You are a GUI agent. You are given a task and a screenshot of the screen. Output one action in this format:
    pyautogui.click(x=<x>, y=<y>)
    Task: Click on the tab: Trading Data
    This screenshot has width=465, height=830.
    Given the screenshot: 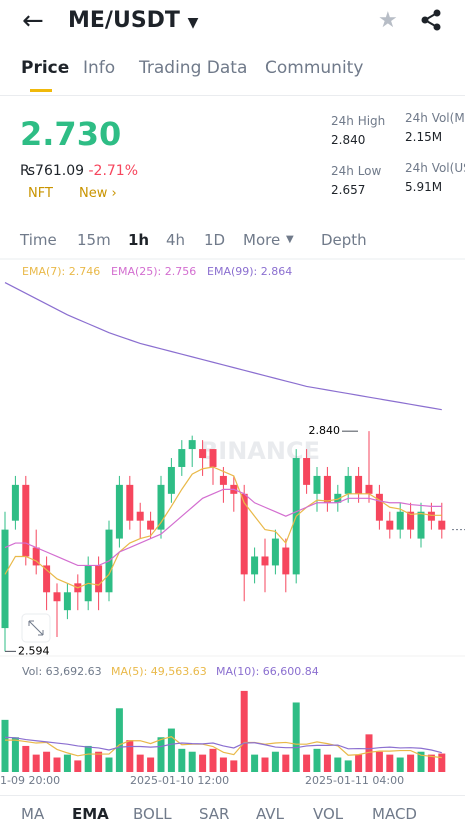 What is the action you would take?
    pyautogui.click(x=193, y=68)
    